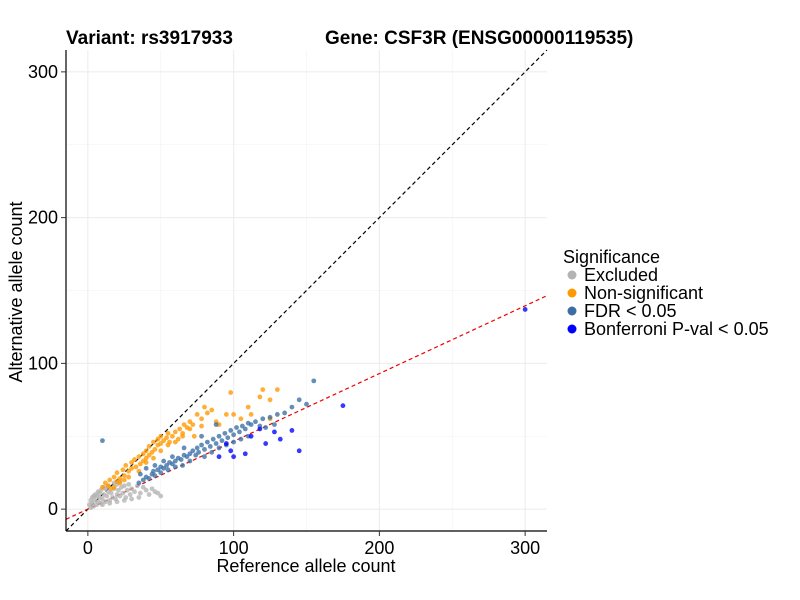 The image size is (800, 600). Describe the element at coordinates (43, 363) in the screenshot. I see `y-tick-label: 100` at that location.